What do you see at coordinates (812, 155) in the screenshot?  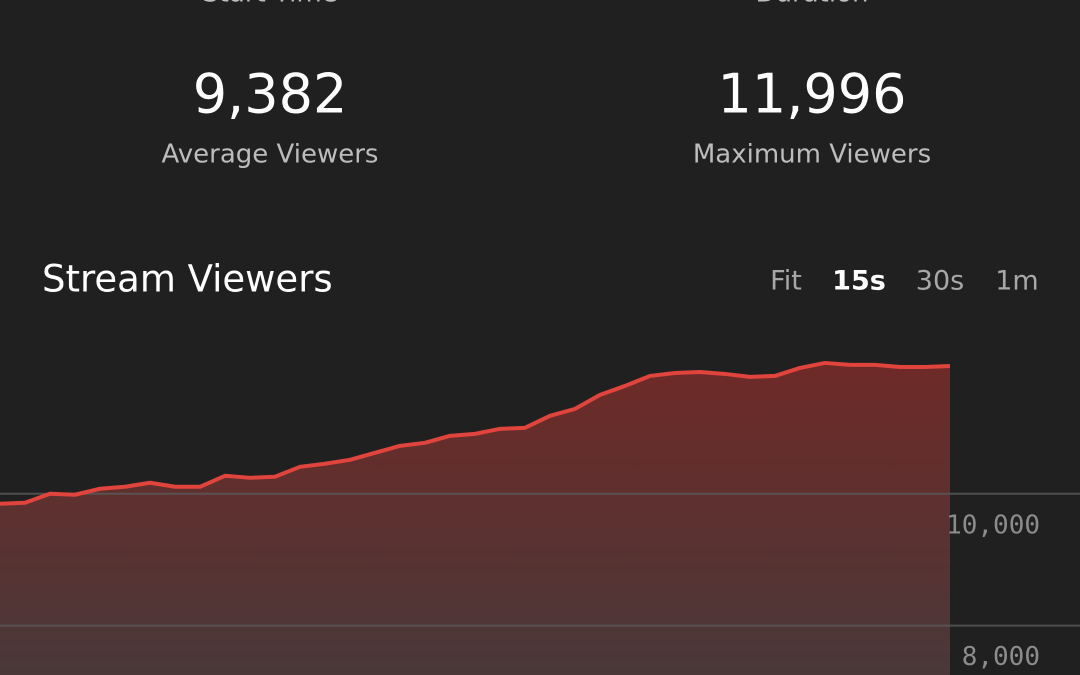 I see `stat-label: Maximum Viewers` at bounding box center [812, 155].